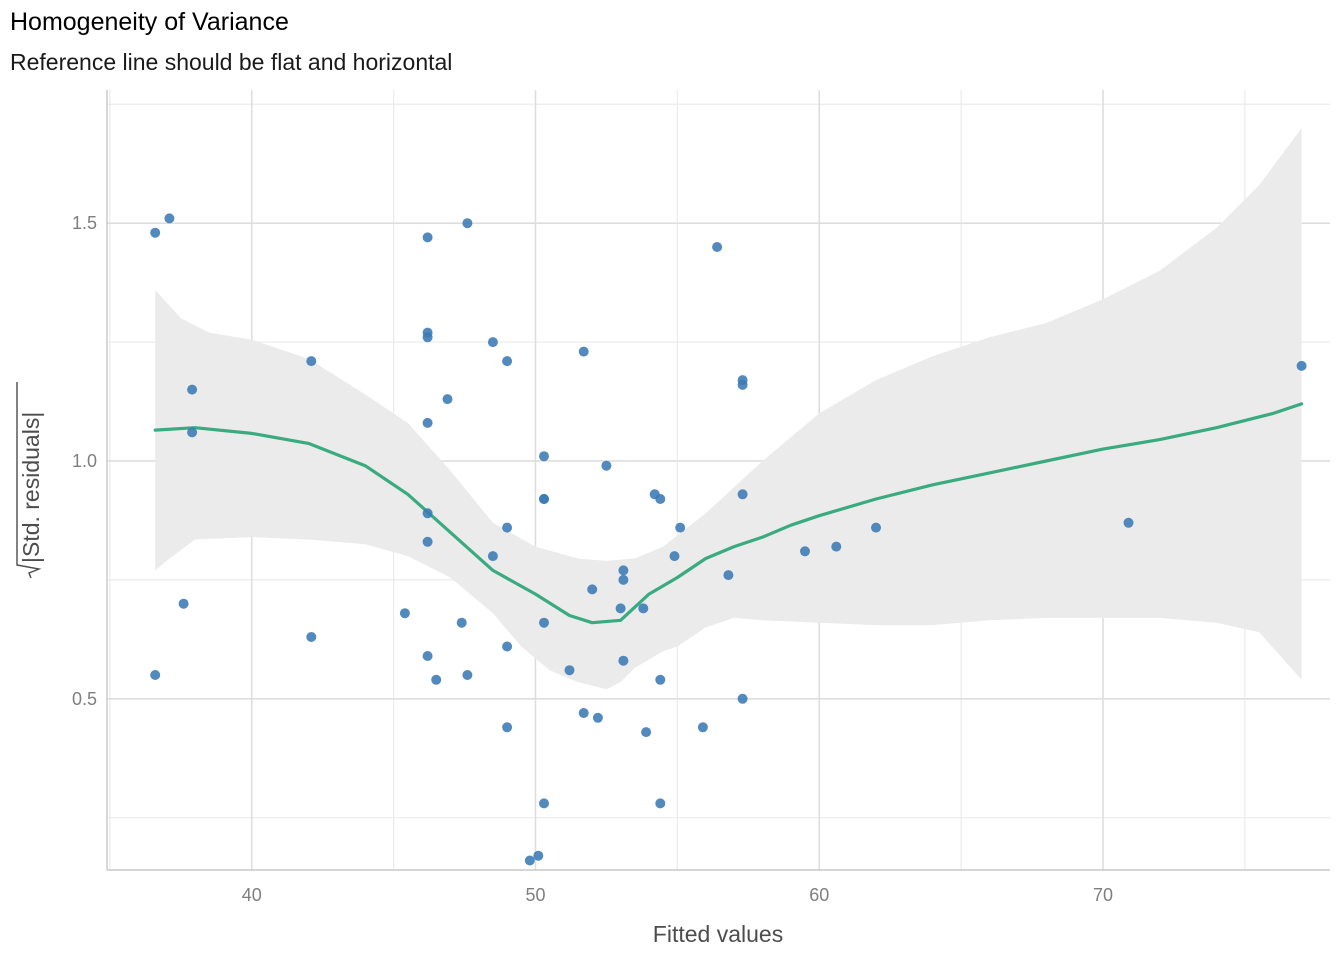  Describe the element at coordinates (718, 934) in the screenshot. I see `x-axis-title: Fitted values` at that location.